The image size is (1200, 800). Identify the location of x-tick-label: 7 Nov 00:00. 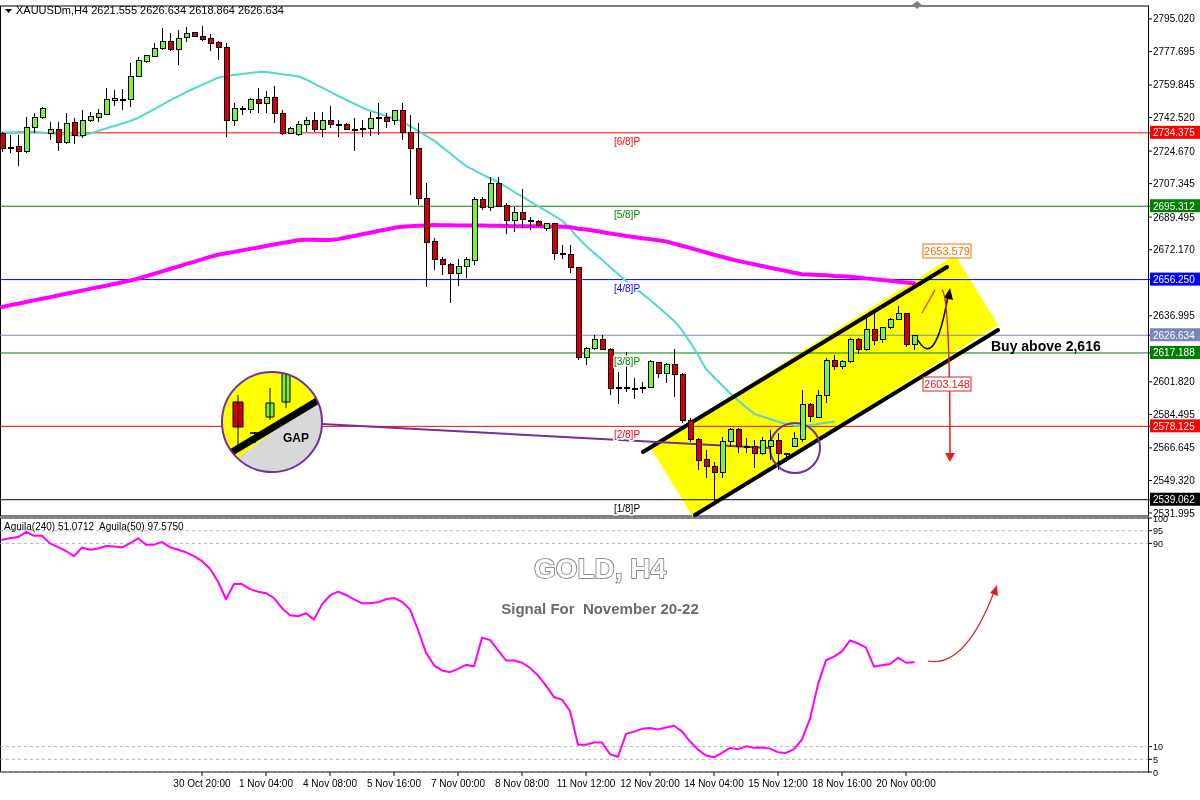
(458, 783).